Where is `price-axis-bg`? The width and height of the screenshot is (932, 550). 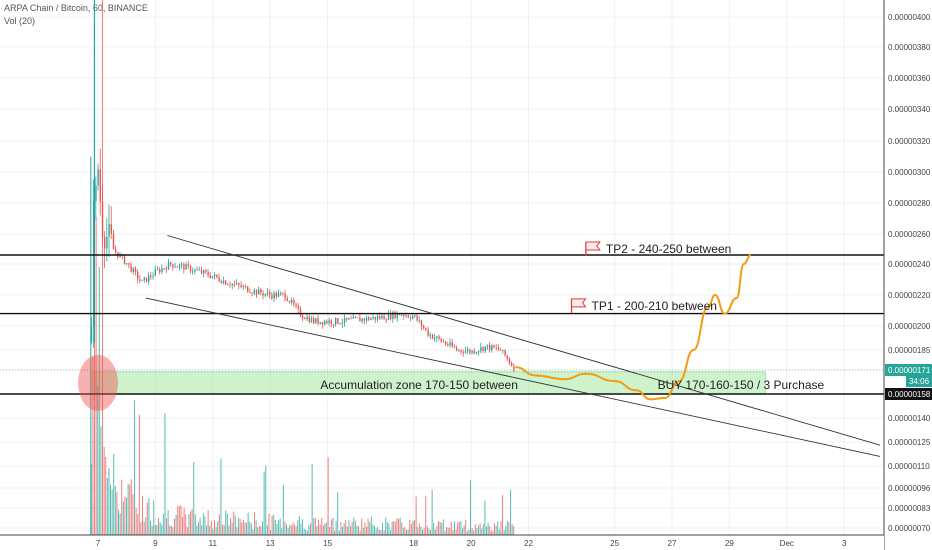
price-axis-bg is located at coordinates (908, 275).